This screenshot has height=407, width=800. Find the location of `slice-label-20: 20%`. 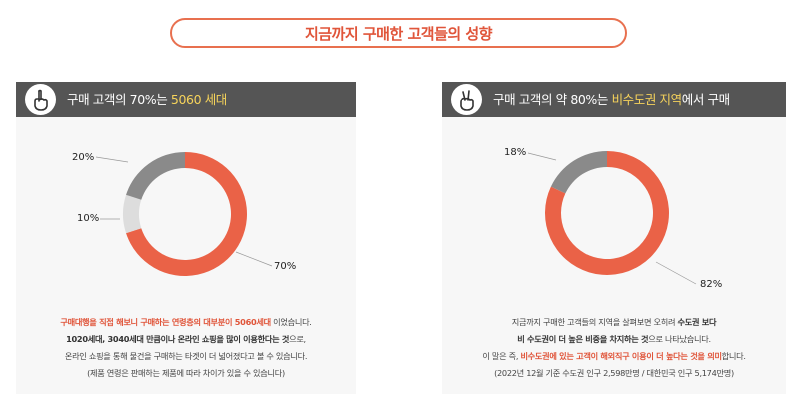

slice-label-20: 20% is located at coordinates (83, 157).